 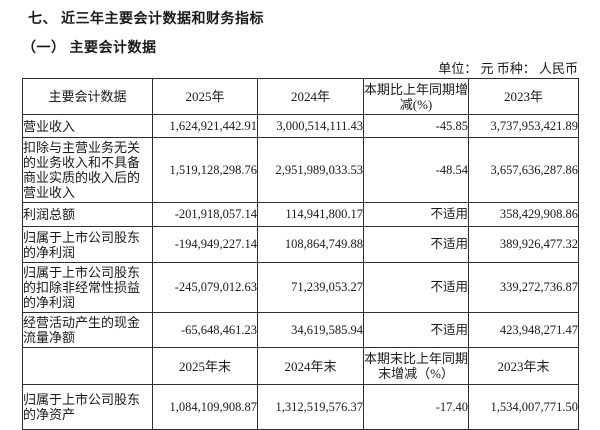 What do you see at coordinates (205, 214) in the screenshot?
I see `value-cell: -201,918,057.14` at bounding box center [205, 214].